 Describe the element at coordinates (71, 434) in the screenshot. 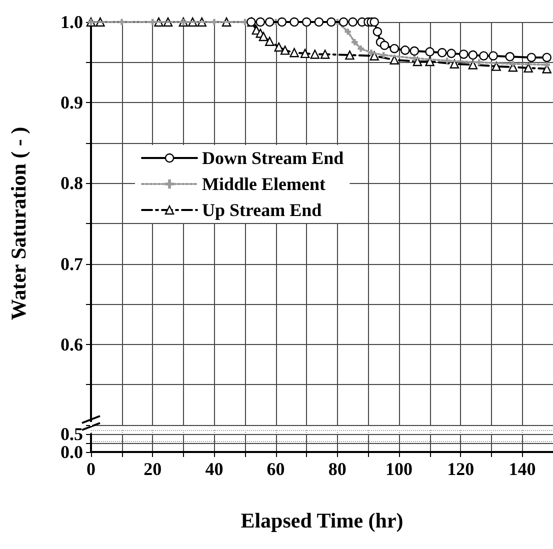

I see `y-tick-label: 0.5` at that location.